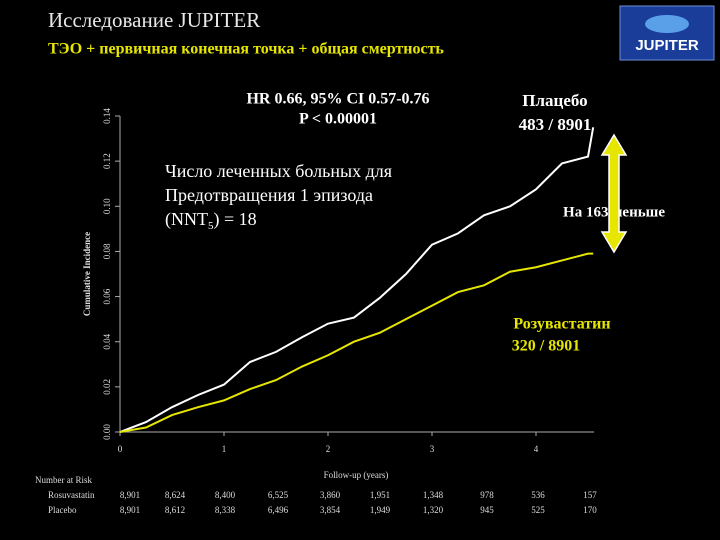 Image resolution: width=720 pixels, height=540 pixels. I want to click on rosuva-label: Розувастатин, so click(561, 324).